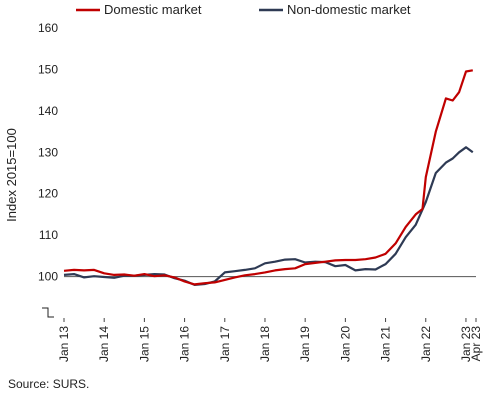 The image size is (490, 400). I want to click on x-tick-label-2: Jan 15, so click(144, 344).